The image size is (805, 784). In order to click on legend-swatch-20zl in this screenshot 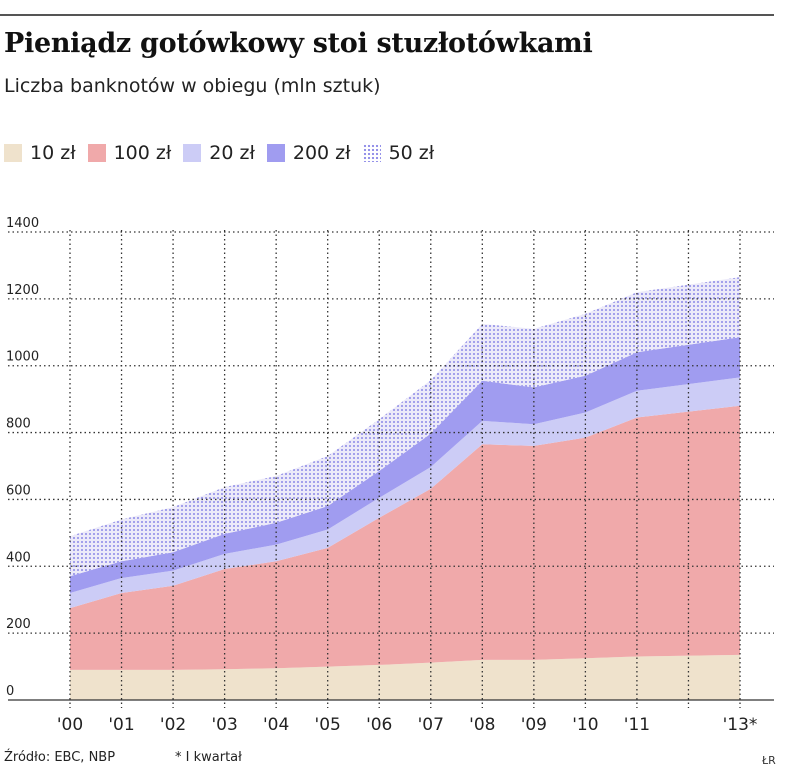, I will do `click(192, 153)`.